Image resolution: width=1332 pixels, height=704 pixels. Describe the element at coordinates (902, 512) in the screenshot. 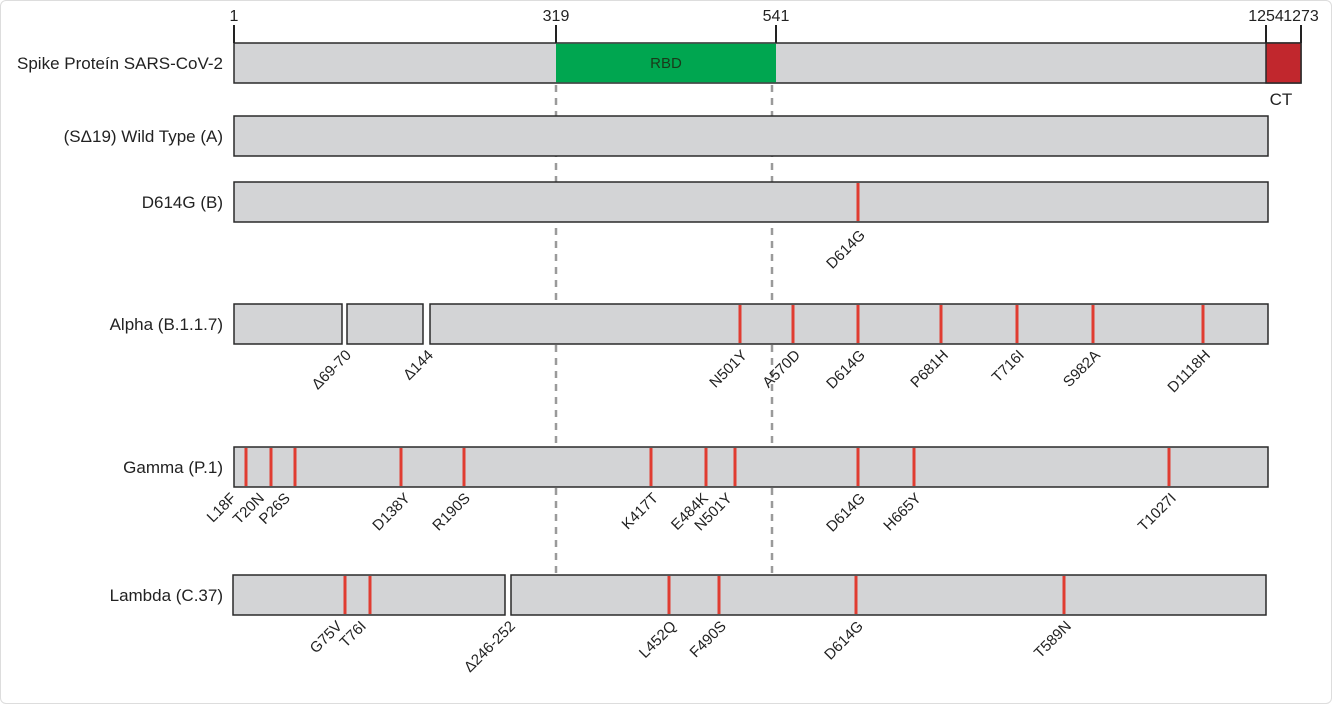

I see `mutation-label: H665Y` at that location.